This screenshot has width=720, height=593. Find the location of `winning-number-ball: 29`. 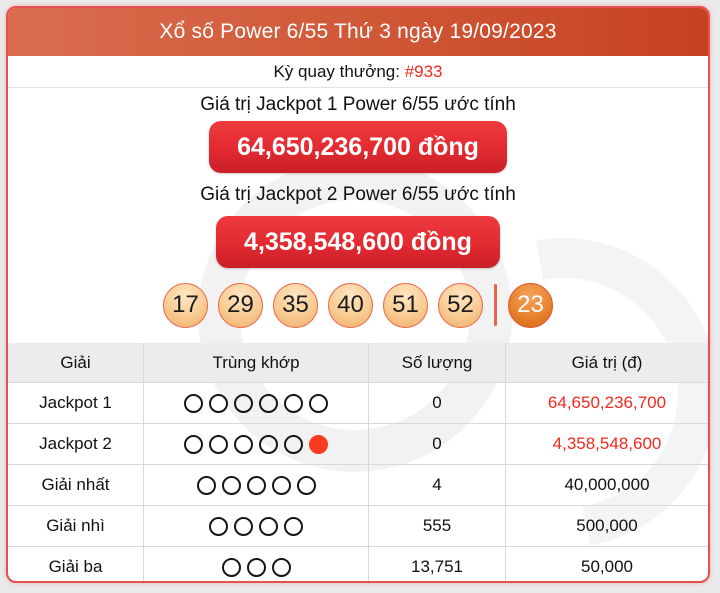

winning-number-ball: 29 is located at coordinates (240, 305).